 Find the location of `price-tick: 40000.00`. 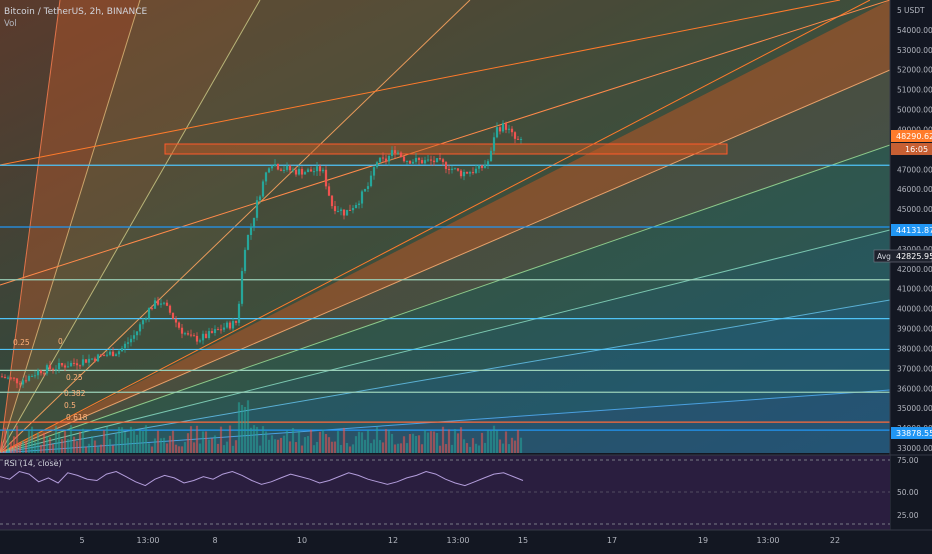

price-tick: 40000.00 is located at coordinates (914, 309).